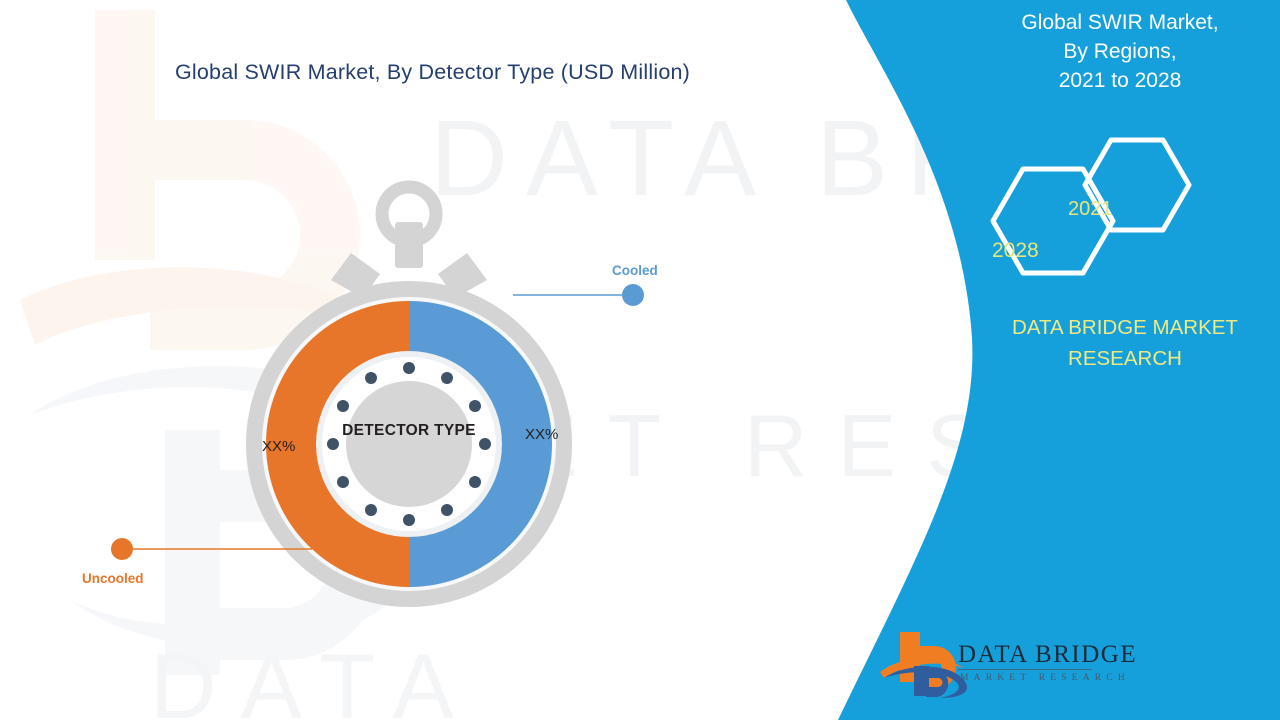 The width and height of the screenshot is (1280, 720). Describe the element at coordinates (1025, 669) in the screenshot. I see `logo-divider` at that location.